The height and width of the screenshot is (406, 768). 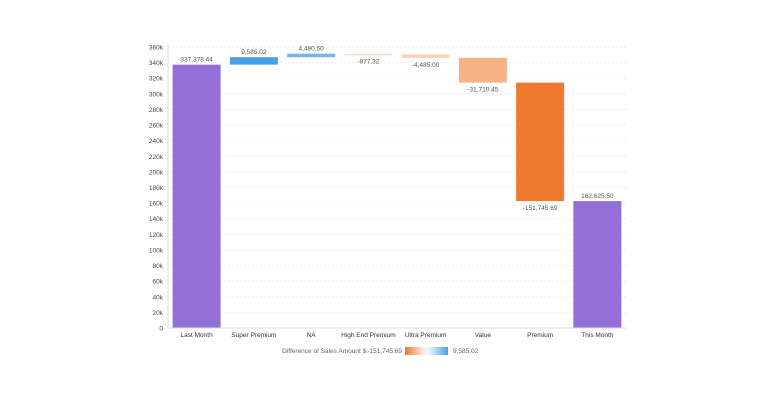 What do you see at coordinates (466, 351) in the screenshot?
I see `legend-max-label: 9,585.02` at bounding box center [466, 351].